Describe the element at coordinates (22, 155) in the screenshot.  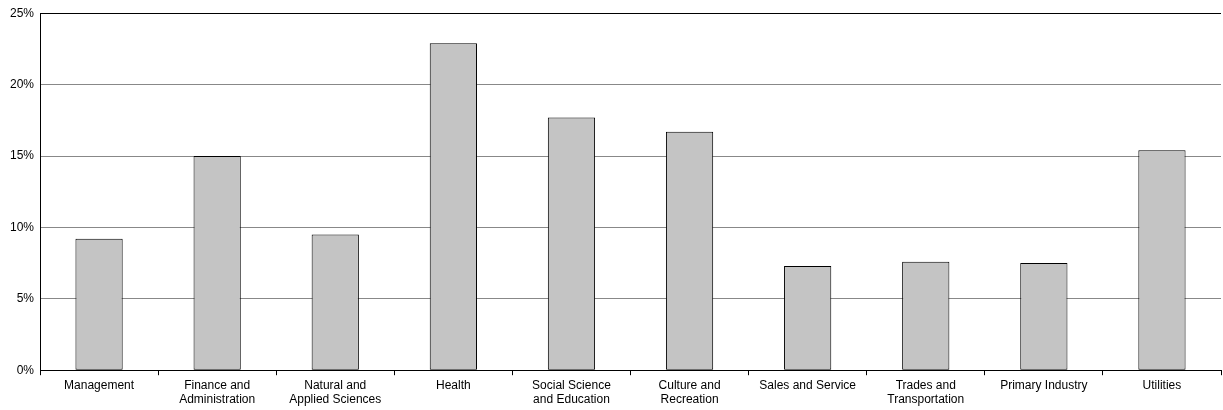
I see `y-tick-label: 15%` at that location.